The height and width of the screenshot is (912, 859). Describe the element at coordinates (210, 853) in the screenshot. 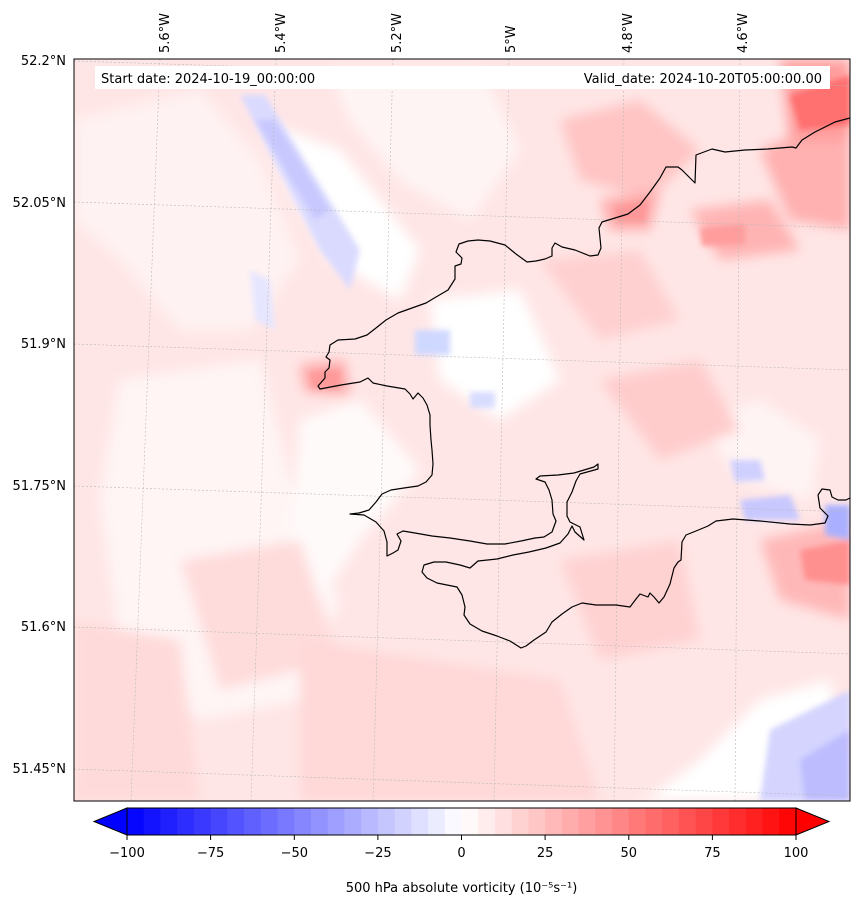

I see `cb-label-1: −75` at that location.